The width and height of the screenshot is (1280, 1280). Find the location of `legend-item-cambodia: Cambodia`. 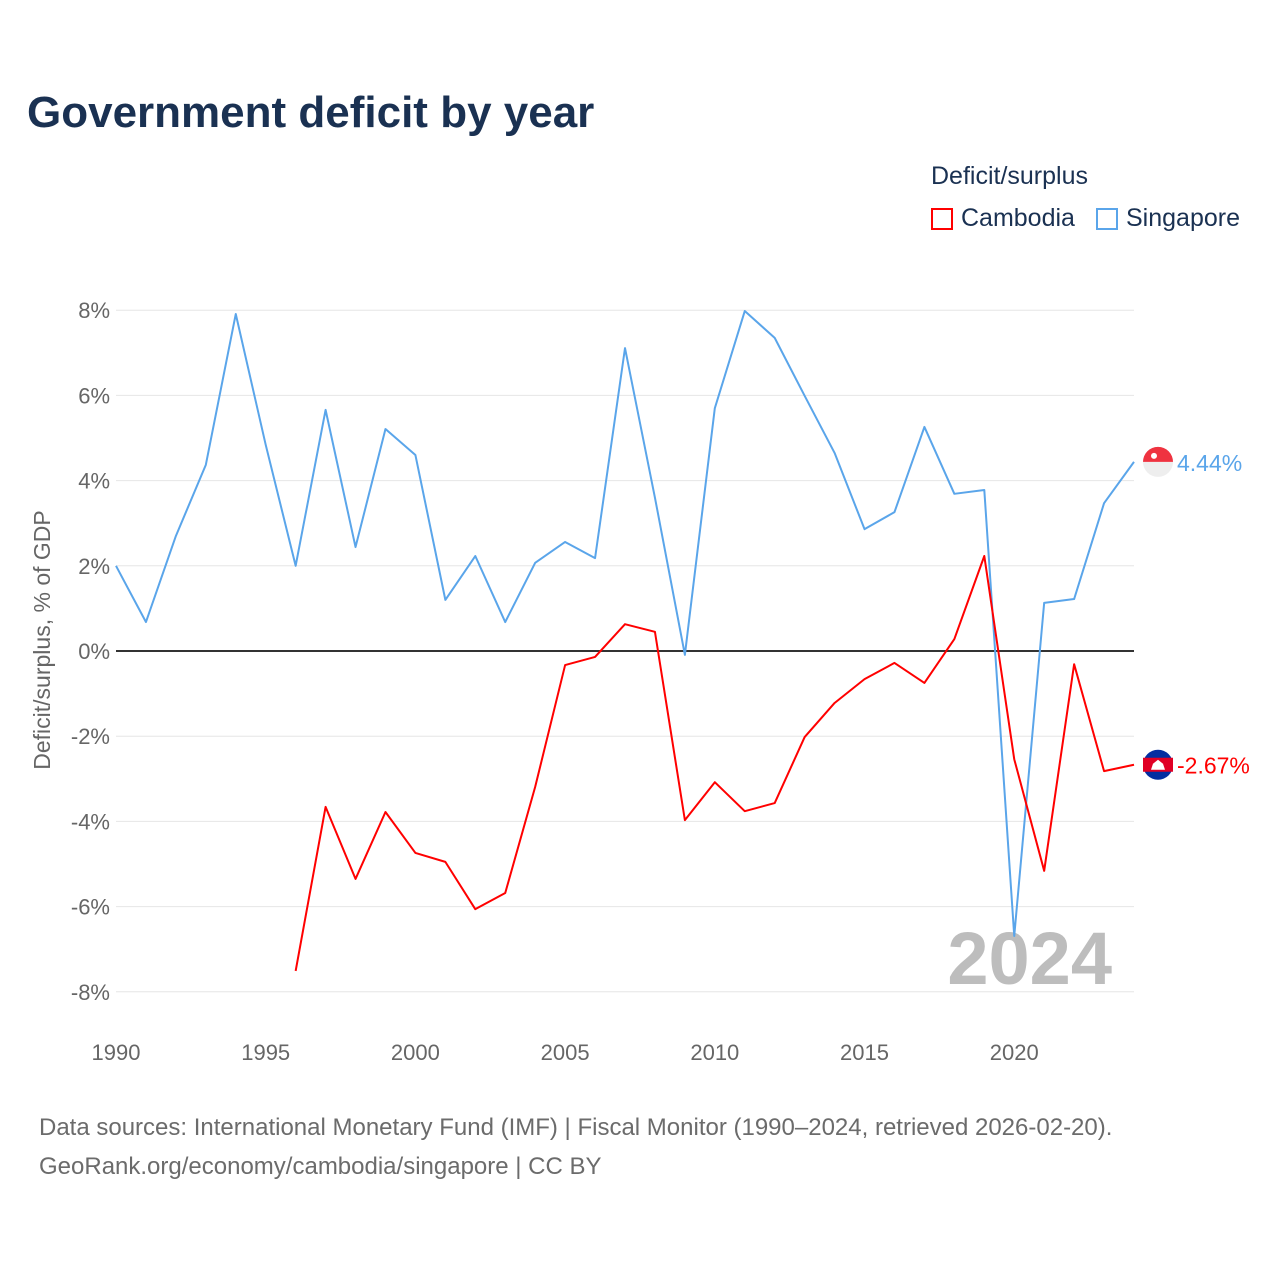

legend-item-cambodia: Cambodia is located at coordinates (1003, 218).